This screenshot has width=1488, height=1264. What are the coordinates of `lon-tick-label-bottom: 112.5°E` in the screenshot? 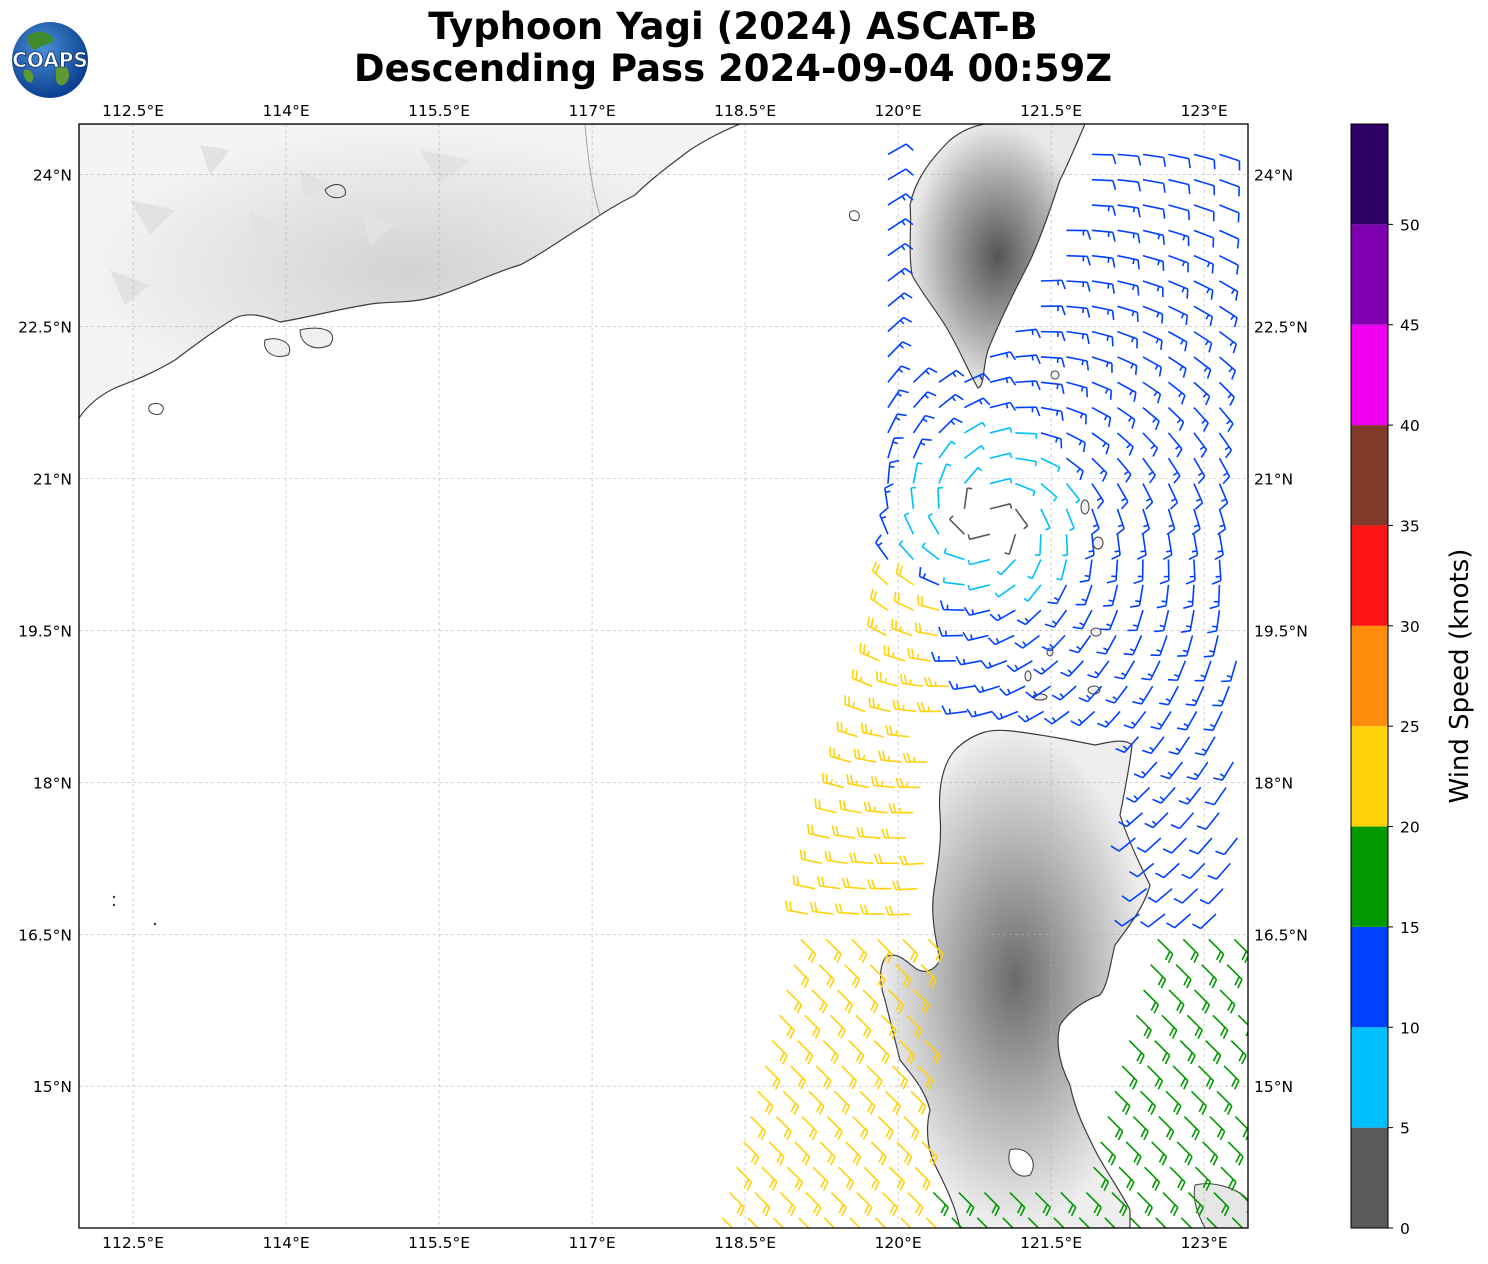 It's located at (133, 1243).